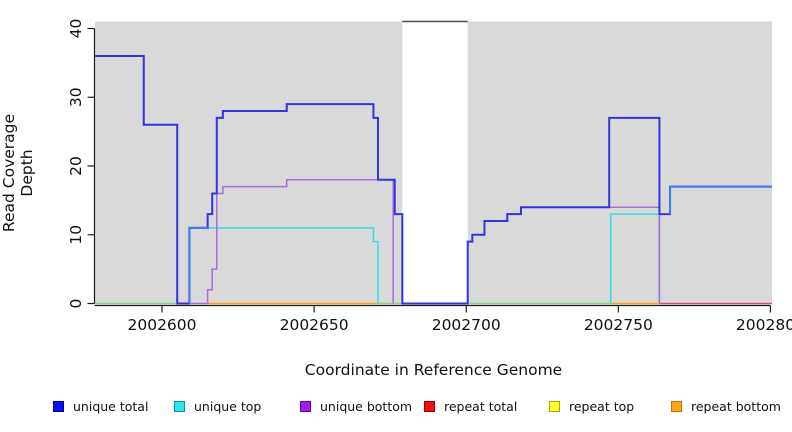 Image resolution: width=792 pixels, height=432 pixels. What do you see at coordinates (76, 97) in the screenshot?
I see `y-tick-label: 30` at bounding box center [76, 97].